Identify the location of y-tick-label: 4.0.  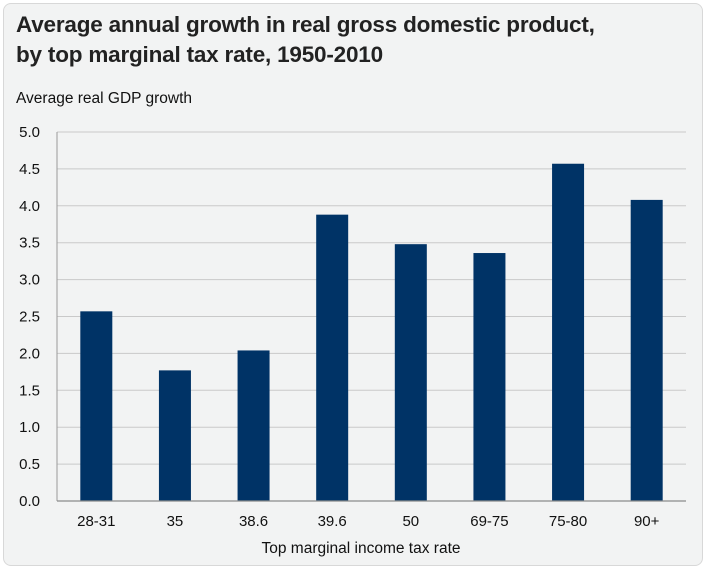
(29, 206).